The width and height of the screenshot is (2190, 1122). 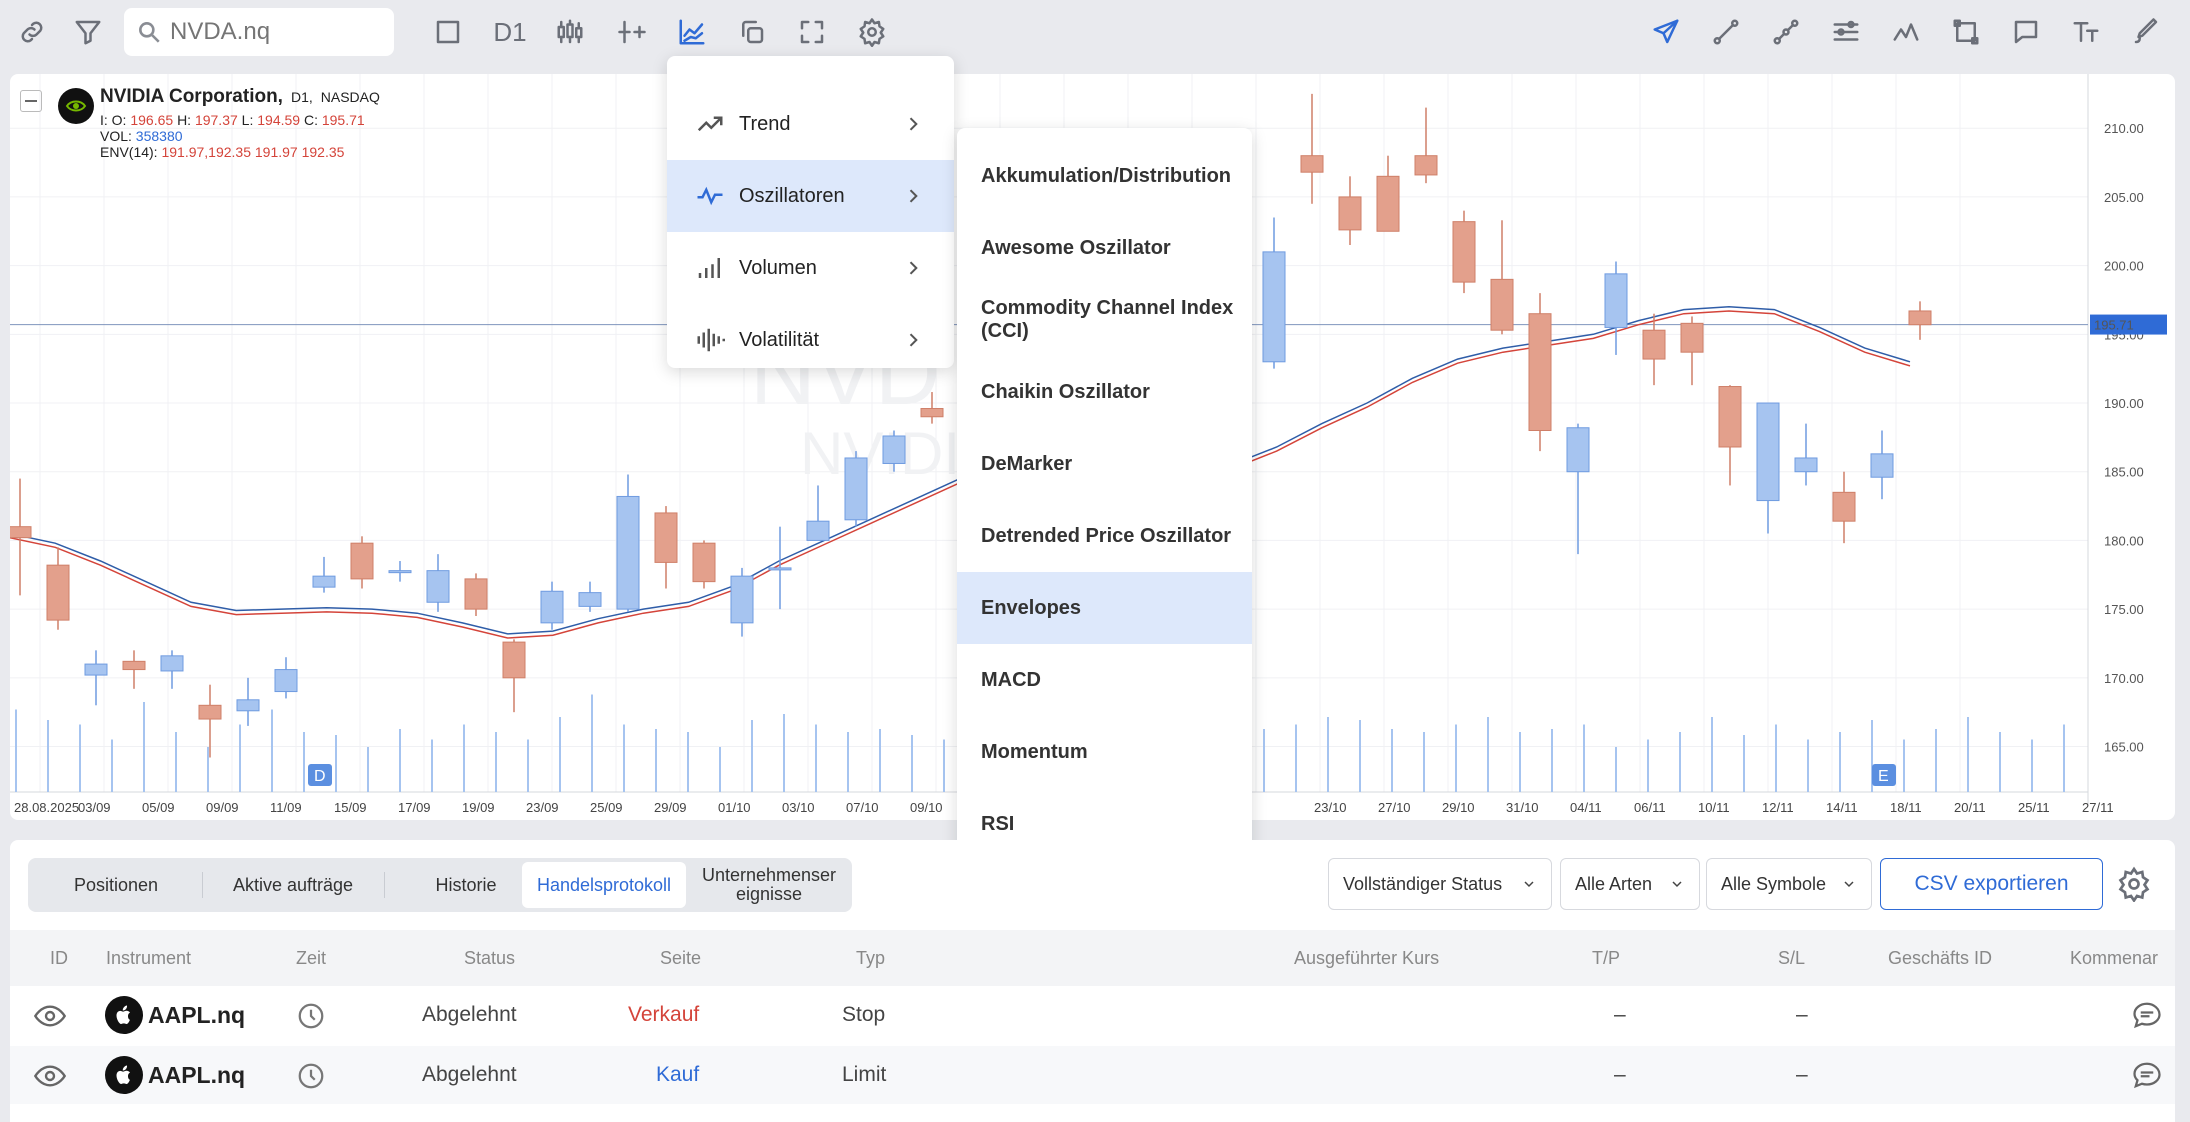 I want to click on channel-icon, so click(x=1786, y=32).